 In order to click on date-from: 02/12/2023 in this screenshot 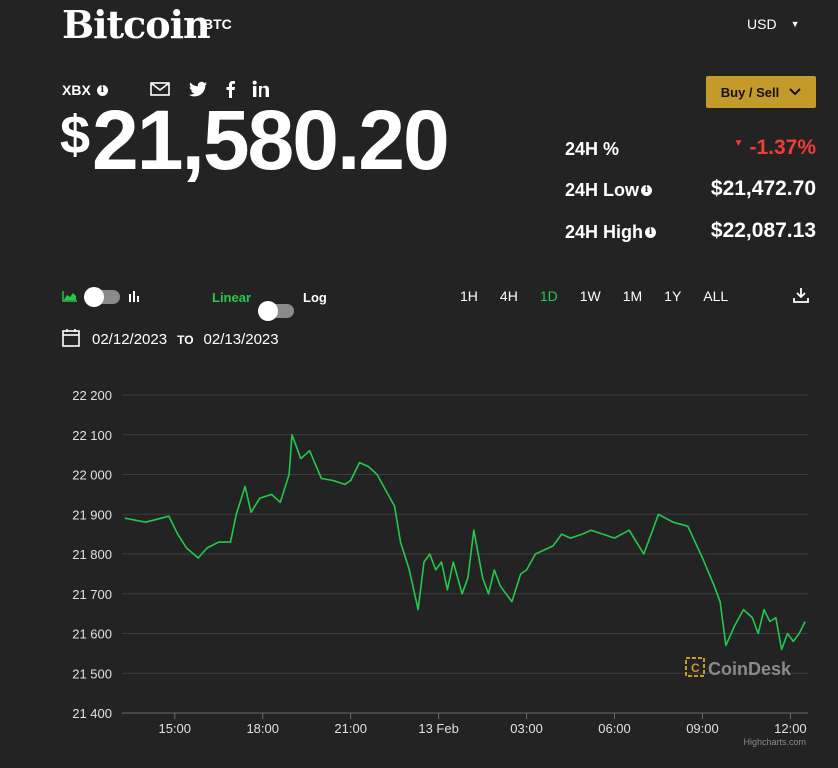, I will do `click(130, 339)`.